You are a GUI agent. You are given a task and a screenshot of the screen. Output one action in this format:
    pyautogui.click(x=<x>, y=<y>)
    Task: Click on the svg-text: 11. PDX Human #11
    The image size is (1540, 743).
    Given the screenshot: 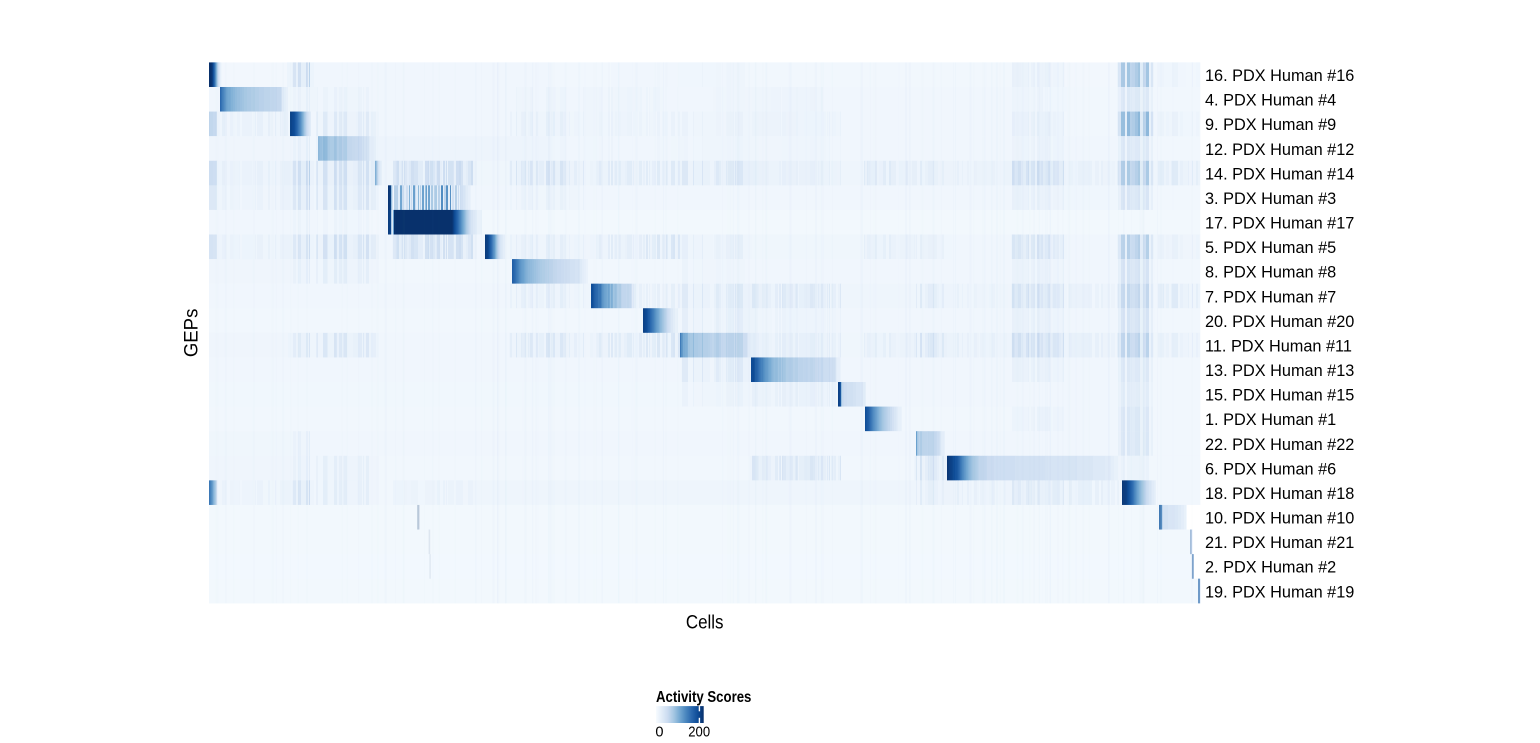 What is the action you would take?
    pyautogui.click(x=1278, y=346)
    